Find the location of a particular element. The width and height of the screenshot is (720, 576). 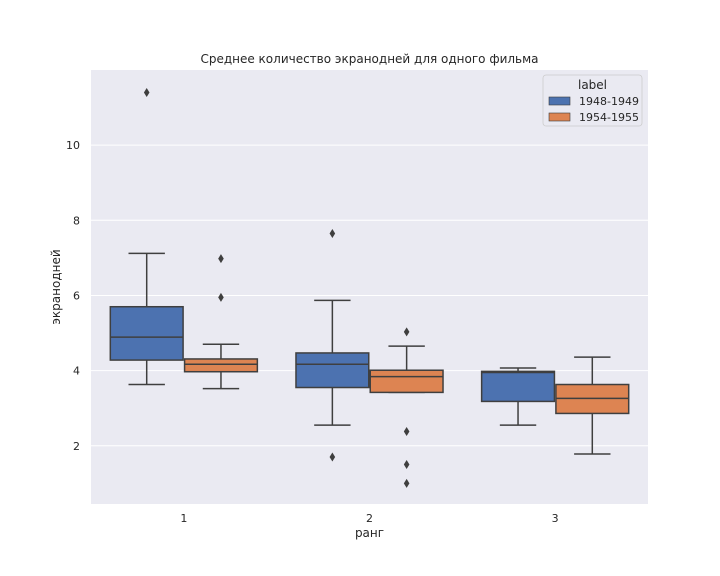

y-tick-label-6: 6 is located at coordinates (76, 295).